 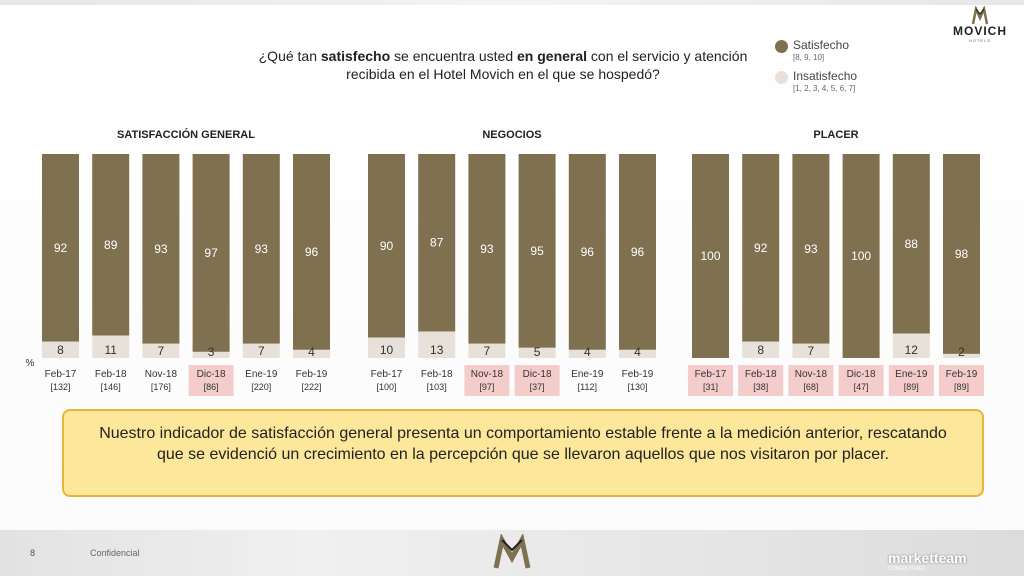 What do you see at coordinates (825, 76) in the screenshot?
I see `legend-label-unsatisfied: Insatisfecho` at bounding box center [825, 76].